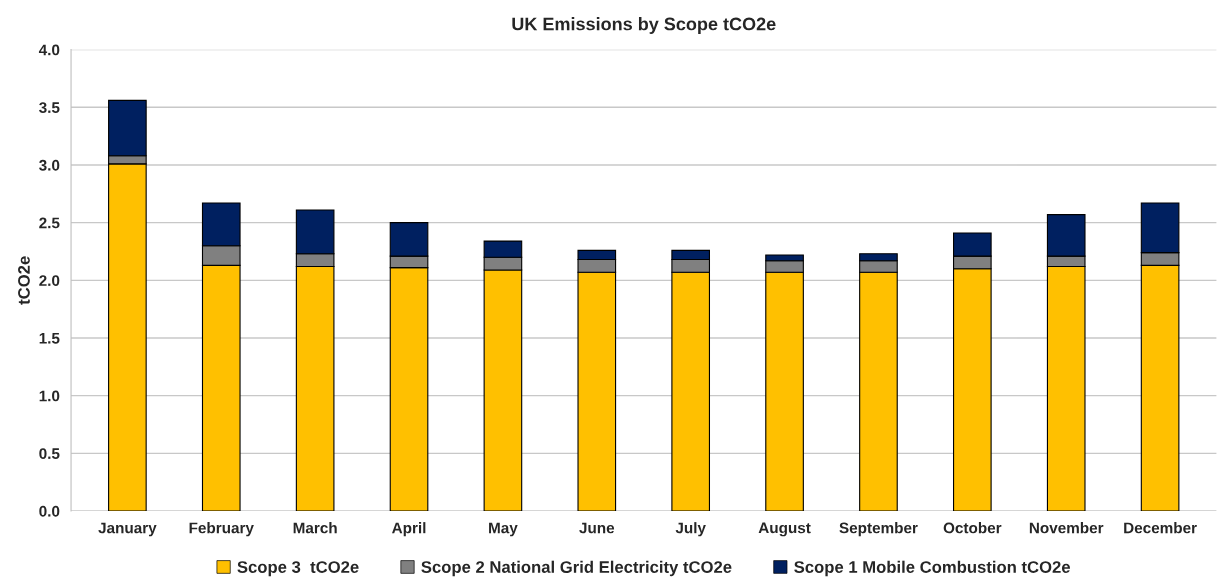  Describe the element at coordinates (878, 529) in the screenshot. I see `x-tick-label: September` at that location.